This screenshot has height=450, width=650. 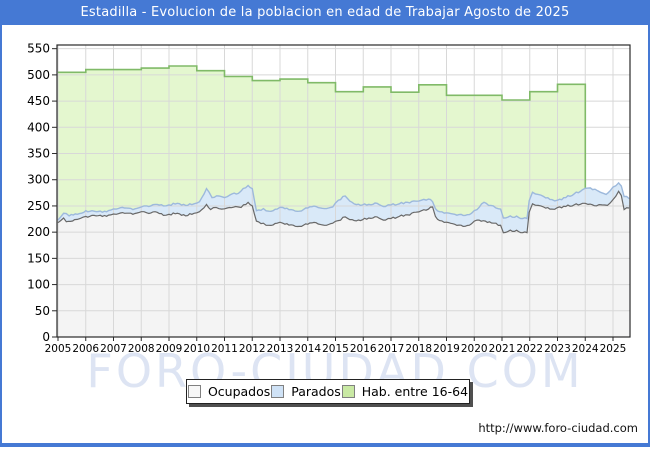 I want to click on svg-text: 2005, so click(x=58, y=349).